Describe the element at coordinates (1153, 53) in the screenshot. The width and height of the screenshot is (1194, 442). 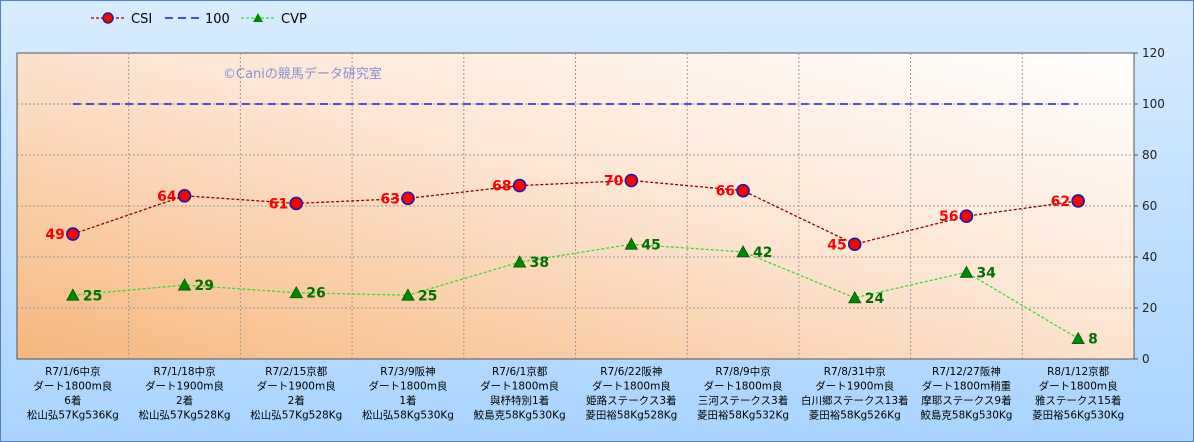
I see `y-tick-label: 120` at that location.